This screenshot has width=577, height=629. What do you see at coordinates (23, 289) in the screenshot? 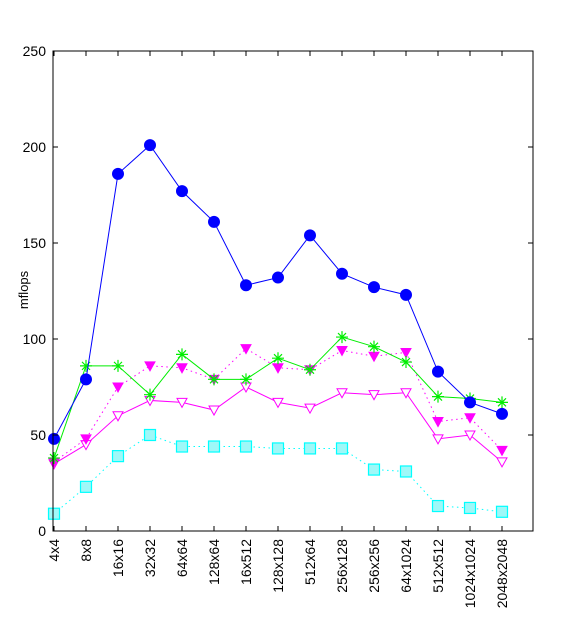
I see `y-axis-label: mflops` at bounding box center [23, 289].